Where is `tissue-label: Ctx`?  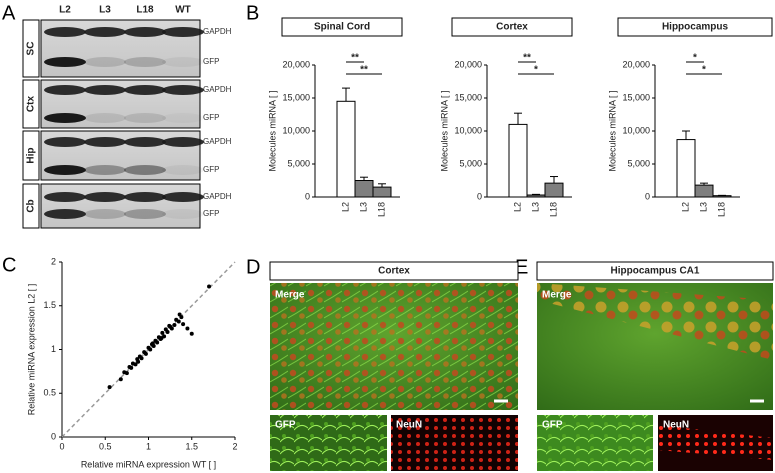 tissue-label: Ctx is located at coordinates (31, 104).